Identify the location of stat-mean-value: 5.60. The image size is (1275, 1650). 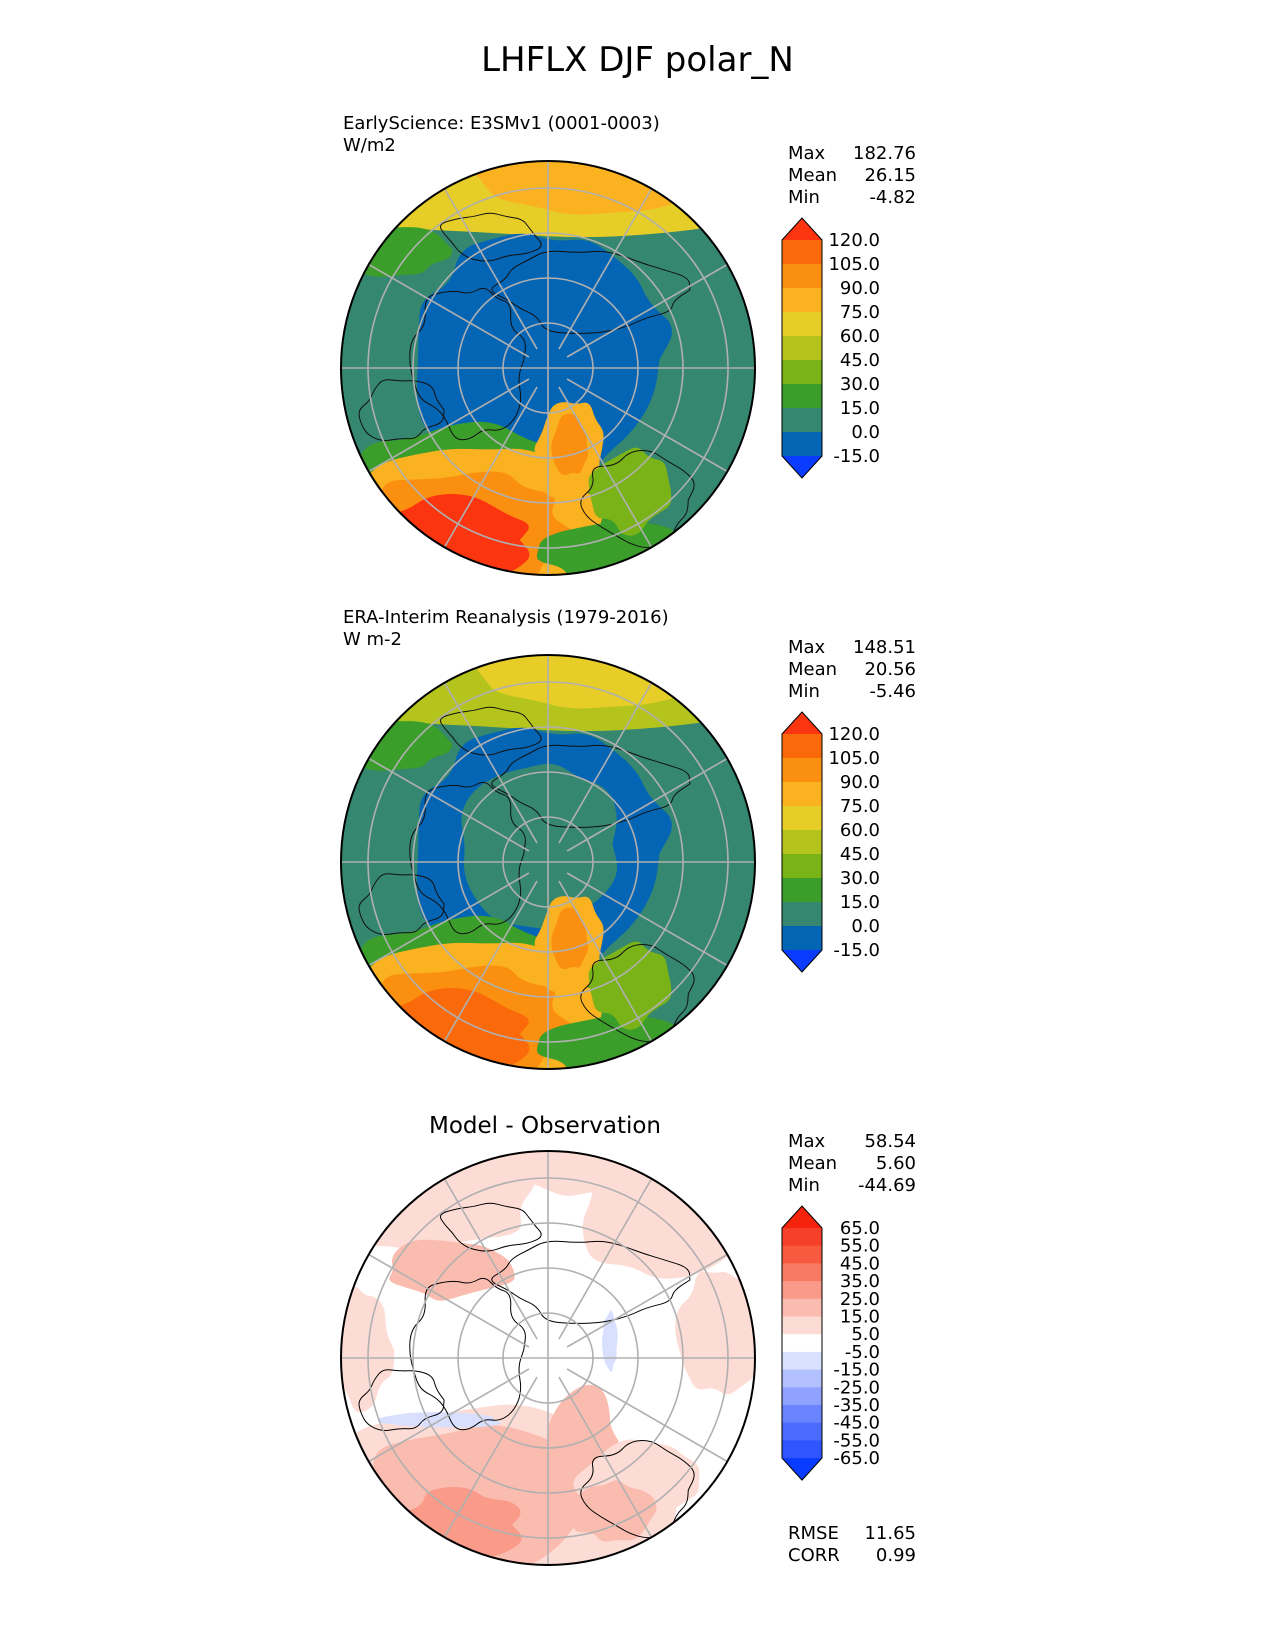
(895, 1163).